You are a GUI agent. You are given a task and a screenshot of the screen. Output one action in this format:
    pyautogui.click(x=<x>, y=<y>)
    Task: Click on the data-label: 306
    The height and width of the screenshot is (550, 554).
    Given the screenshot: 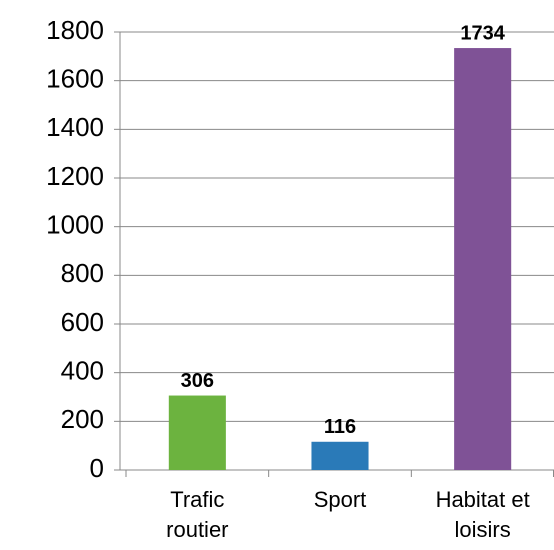 What is the action you would take?
    pyautogui.click(x=197, y=381)
    